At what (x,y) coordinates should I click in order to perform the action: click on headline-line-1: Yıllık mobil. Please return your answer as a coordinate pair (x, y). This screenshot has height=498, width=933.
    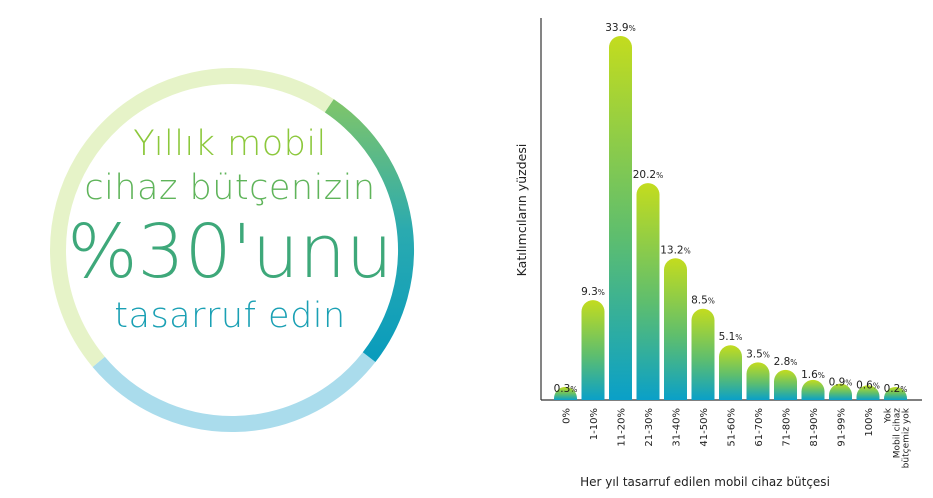
    Looking at the image, I should click on (230, 144).